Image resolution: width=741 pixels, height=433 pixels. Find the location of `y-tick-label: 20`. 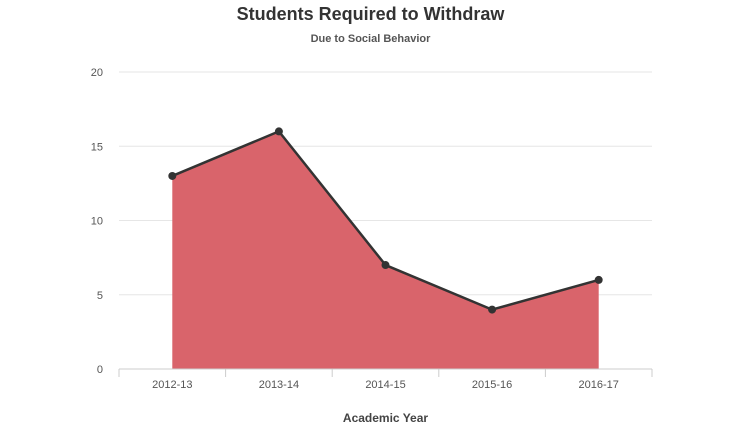

y-tick-label: 20 is located at coordinates (97, 73).